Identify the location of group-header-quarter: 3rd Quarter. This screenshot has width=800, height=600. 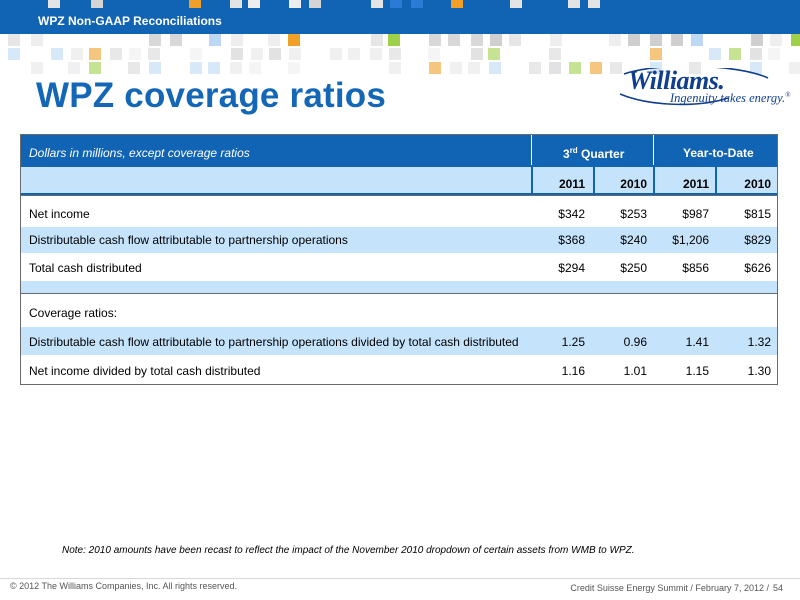
(594, 153).